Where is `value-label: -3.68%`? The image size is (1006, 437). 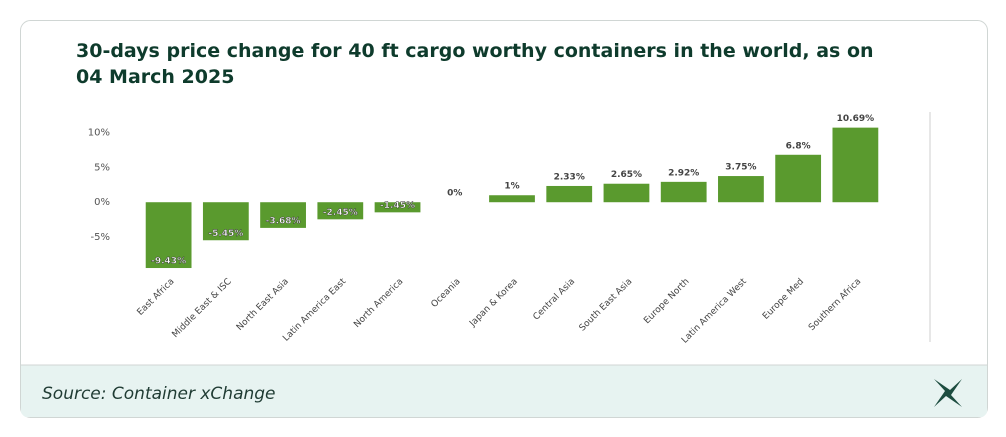
value-label: -3.68% is located at coordinates (283, 221).